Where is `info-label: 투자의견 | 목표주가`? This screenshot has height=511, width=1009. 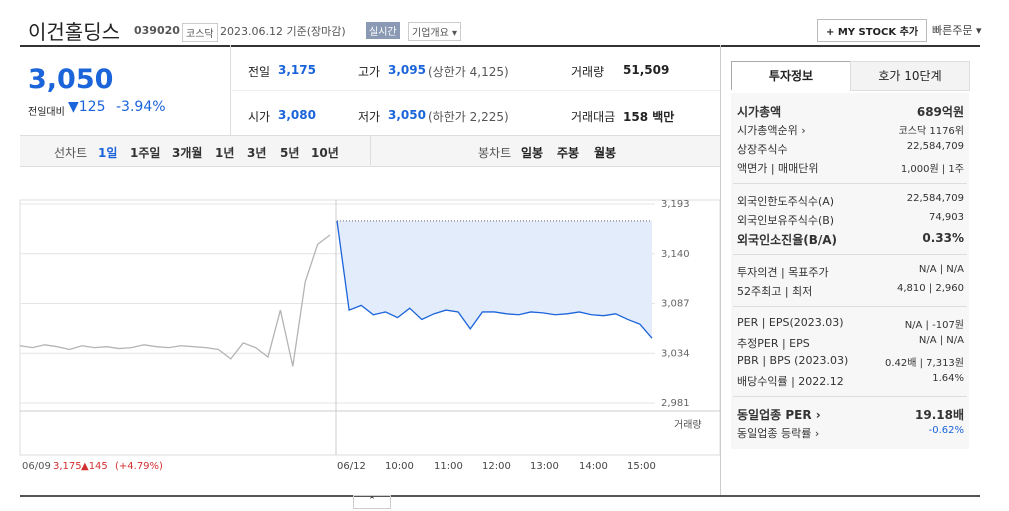 info-label: 투자의견 | 목표주가 is located at coordinates (783, 272).